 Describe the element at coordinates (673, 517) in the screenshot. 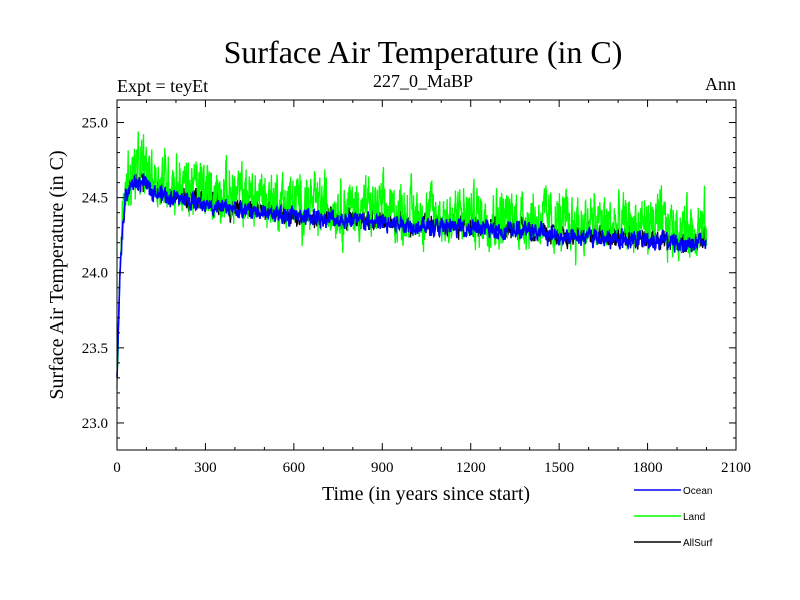

I see `legend: Ocean Land AllSurf` at that location.